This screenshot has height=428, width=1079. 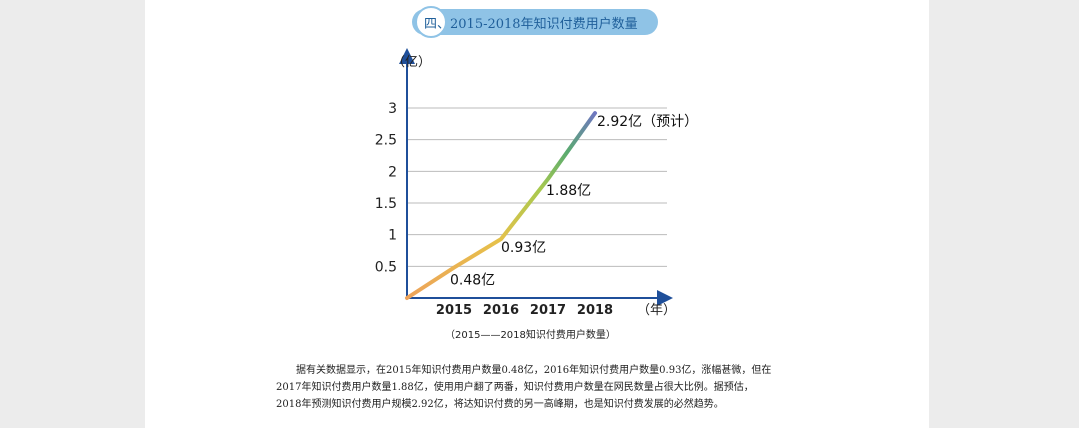 I want to click on y-tick-label: 1, so click(x=392, y=236).